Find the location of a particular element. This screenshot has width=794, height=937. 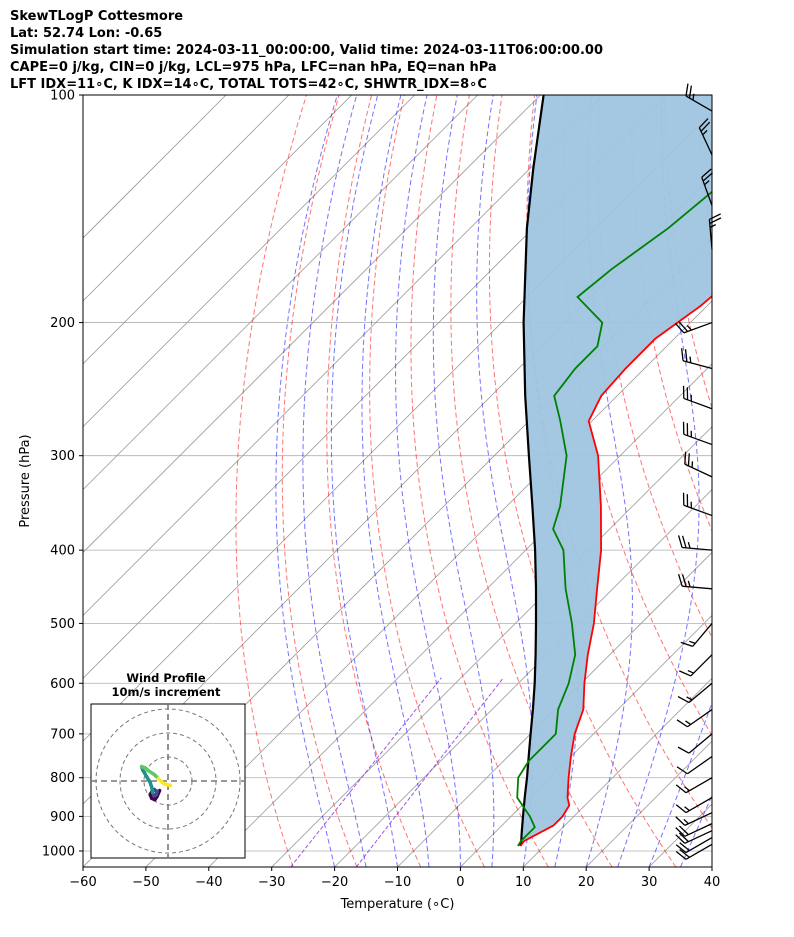

x-tick-label: −30 is located at coordinates (271, 882).